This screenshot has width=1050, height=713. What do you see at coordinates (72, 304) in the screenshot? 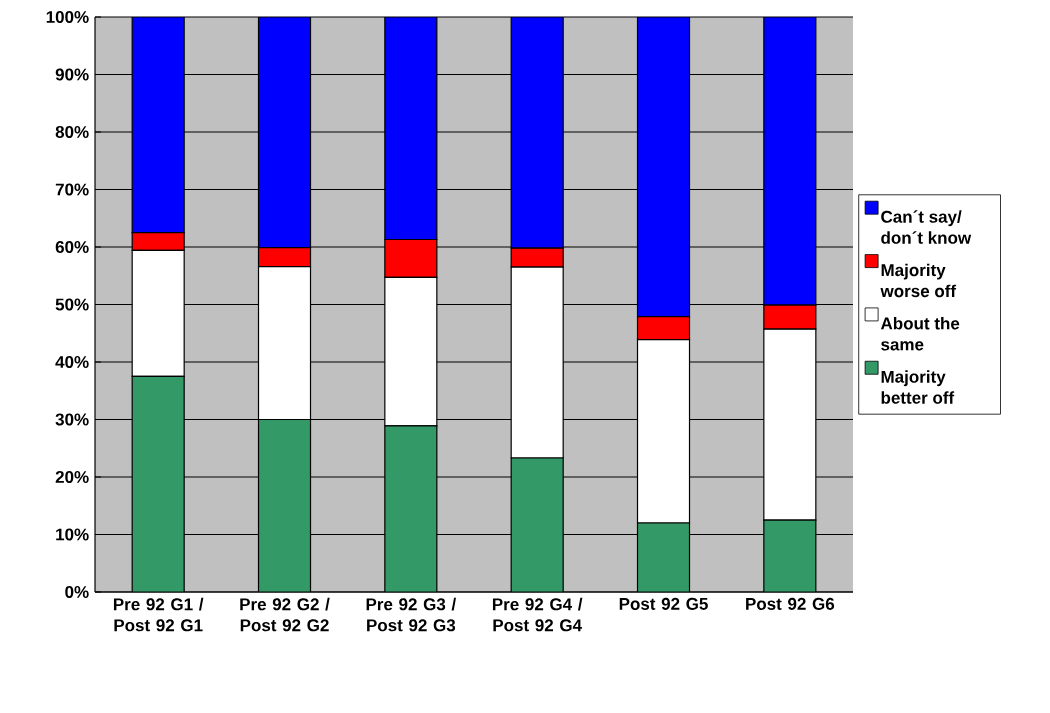
I see `y-tick-label: 50%` at bounding box center [72, 304].